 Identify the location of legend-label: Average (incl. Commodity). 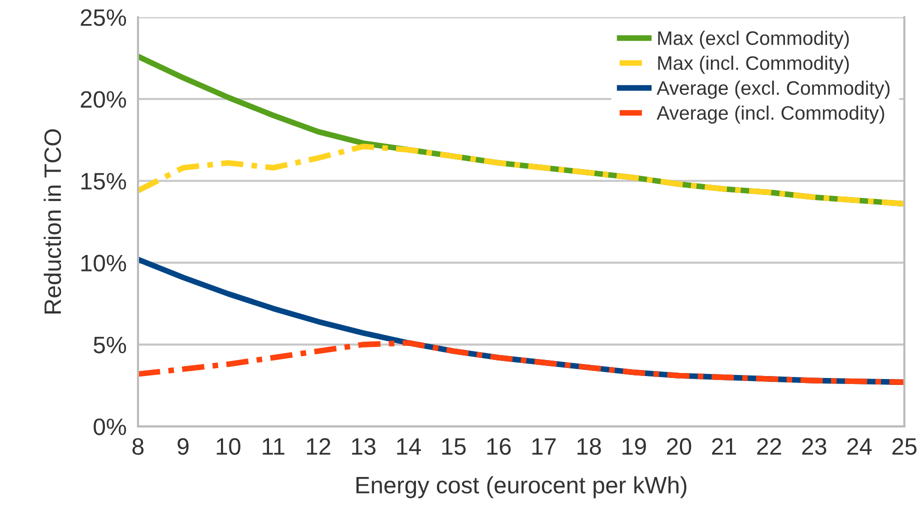
(770, 115).